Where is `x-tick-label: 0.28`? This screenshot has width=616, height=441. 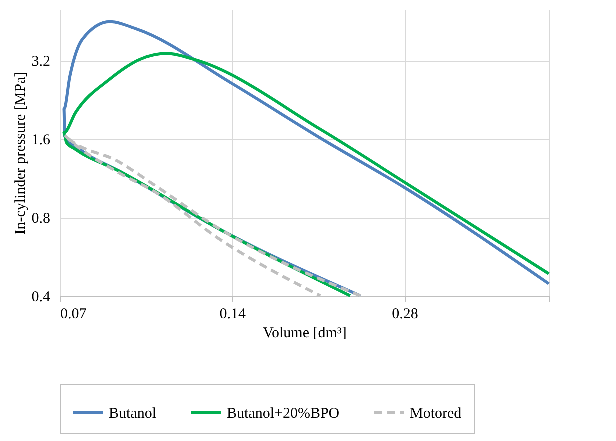
x-tick-label: 0.28 is located at coordinates (405, 314).